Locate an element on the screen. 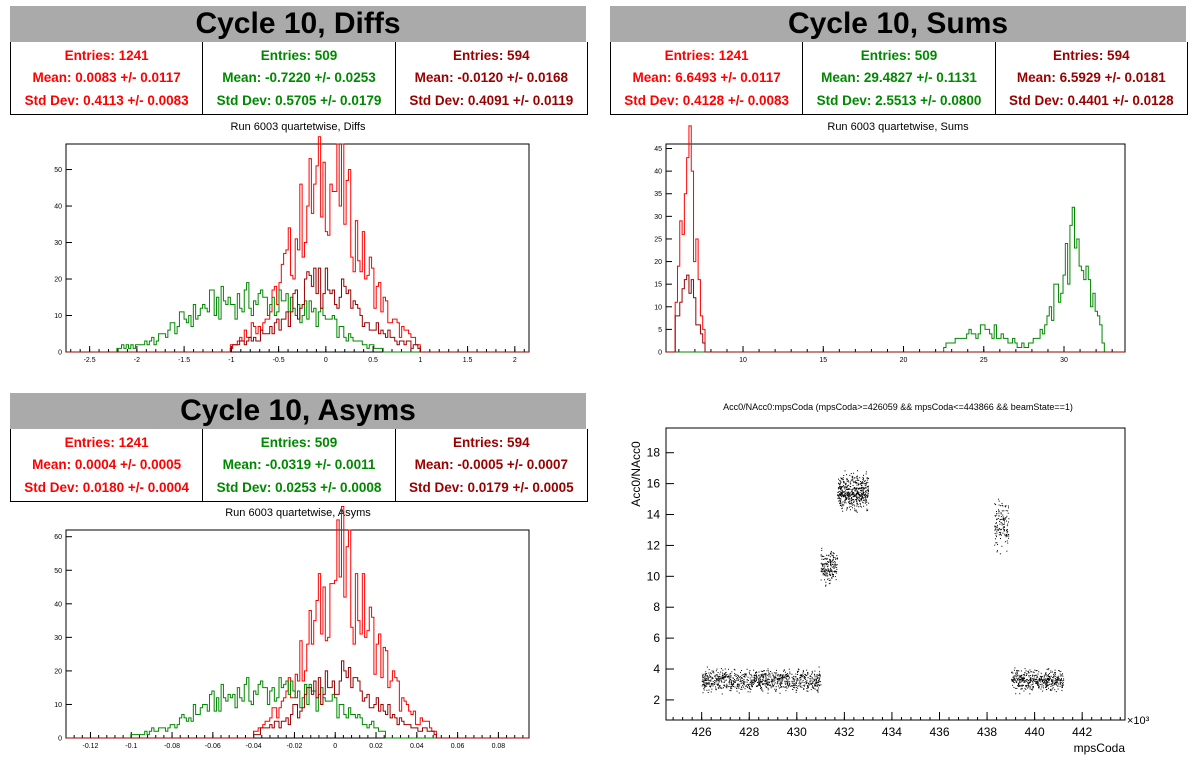 The width and height of the screenshot is (1196, 772). stat-entries: Entries: 1241 is located at coordinates (706, 55).